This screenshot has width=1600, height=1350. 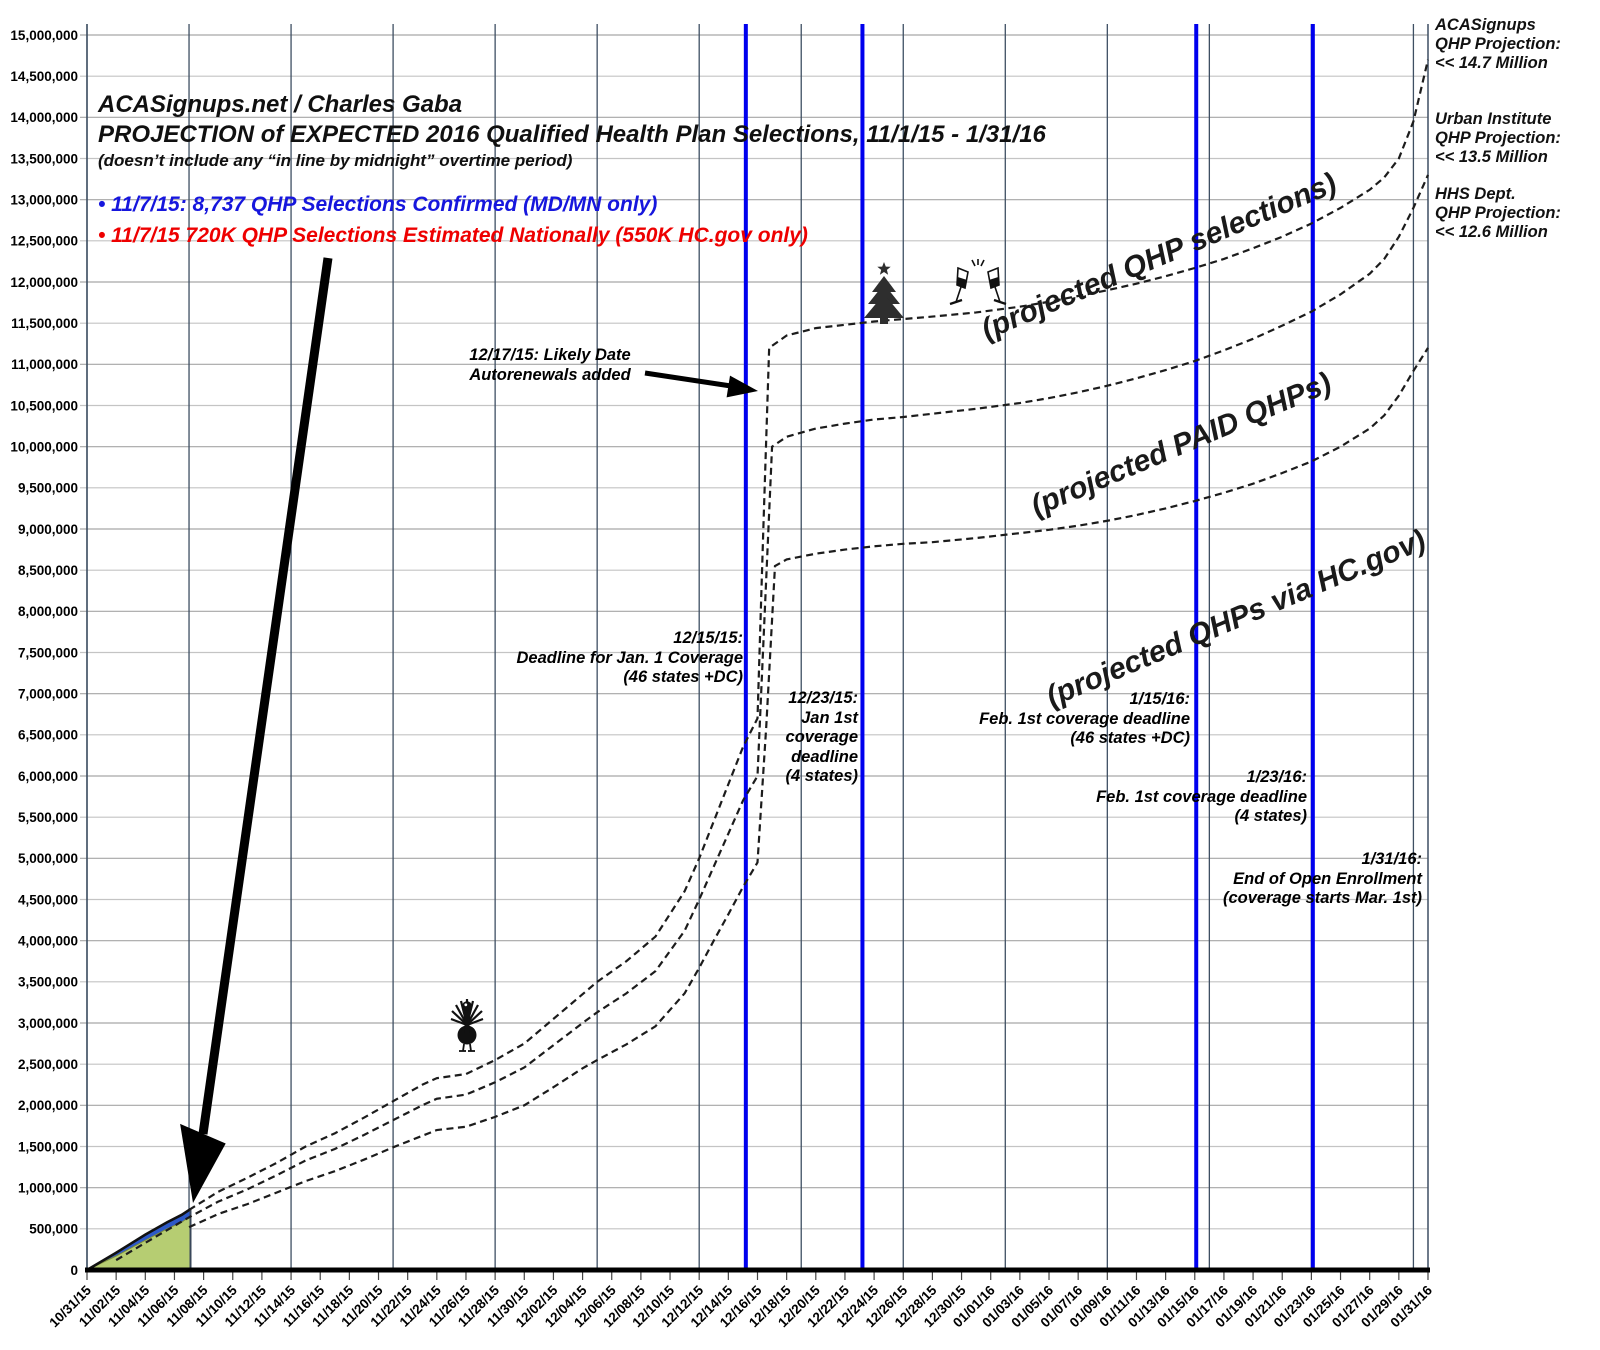 I want to click on annotation-line: 1/23/16:, so click(x=1276, y=777).